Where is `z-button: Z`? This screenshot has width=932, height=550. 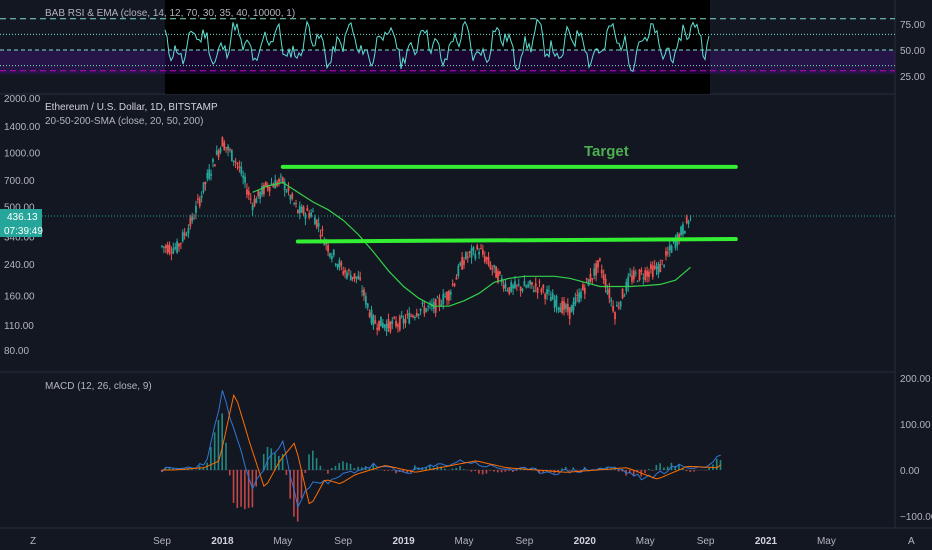 z-button: Z is located at coordinates (33, 541).